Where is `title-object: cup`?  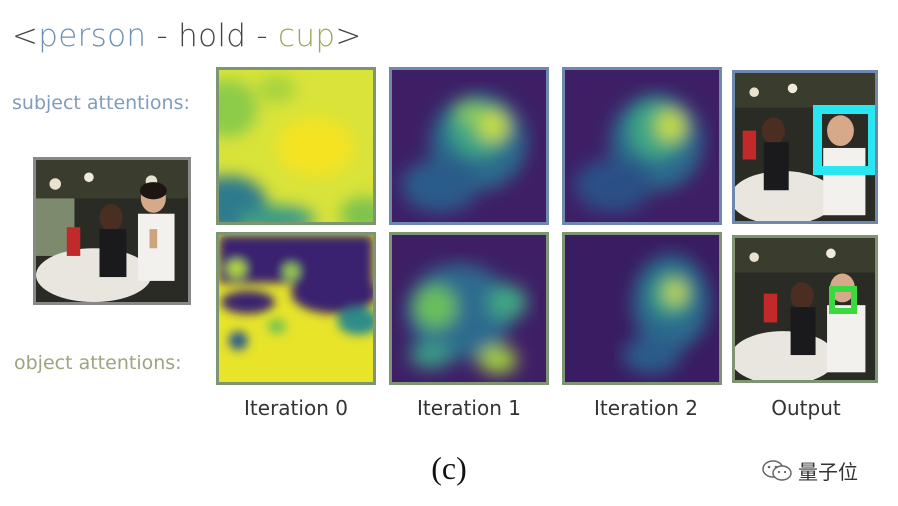
title-object: cup is located at coordinates (307, 36).